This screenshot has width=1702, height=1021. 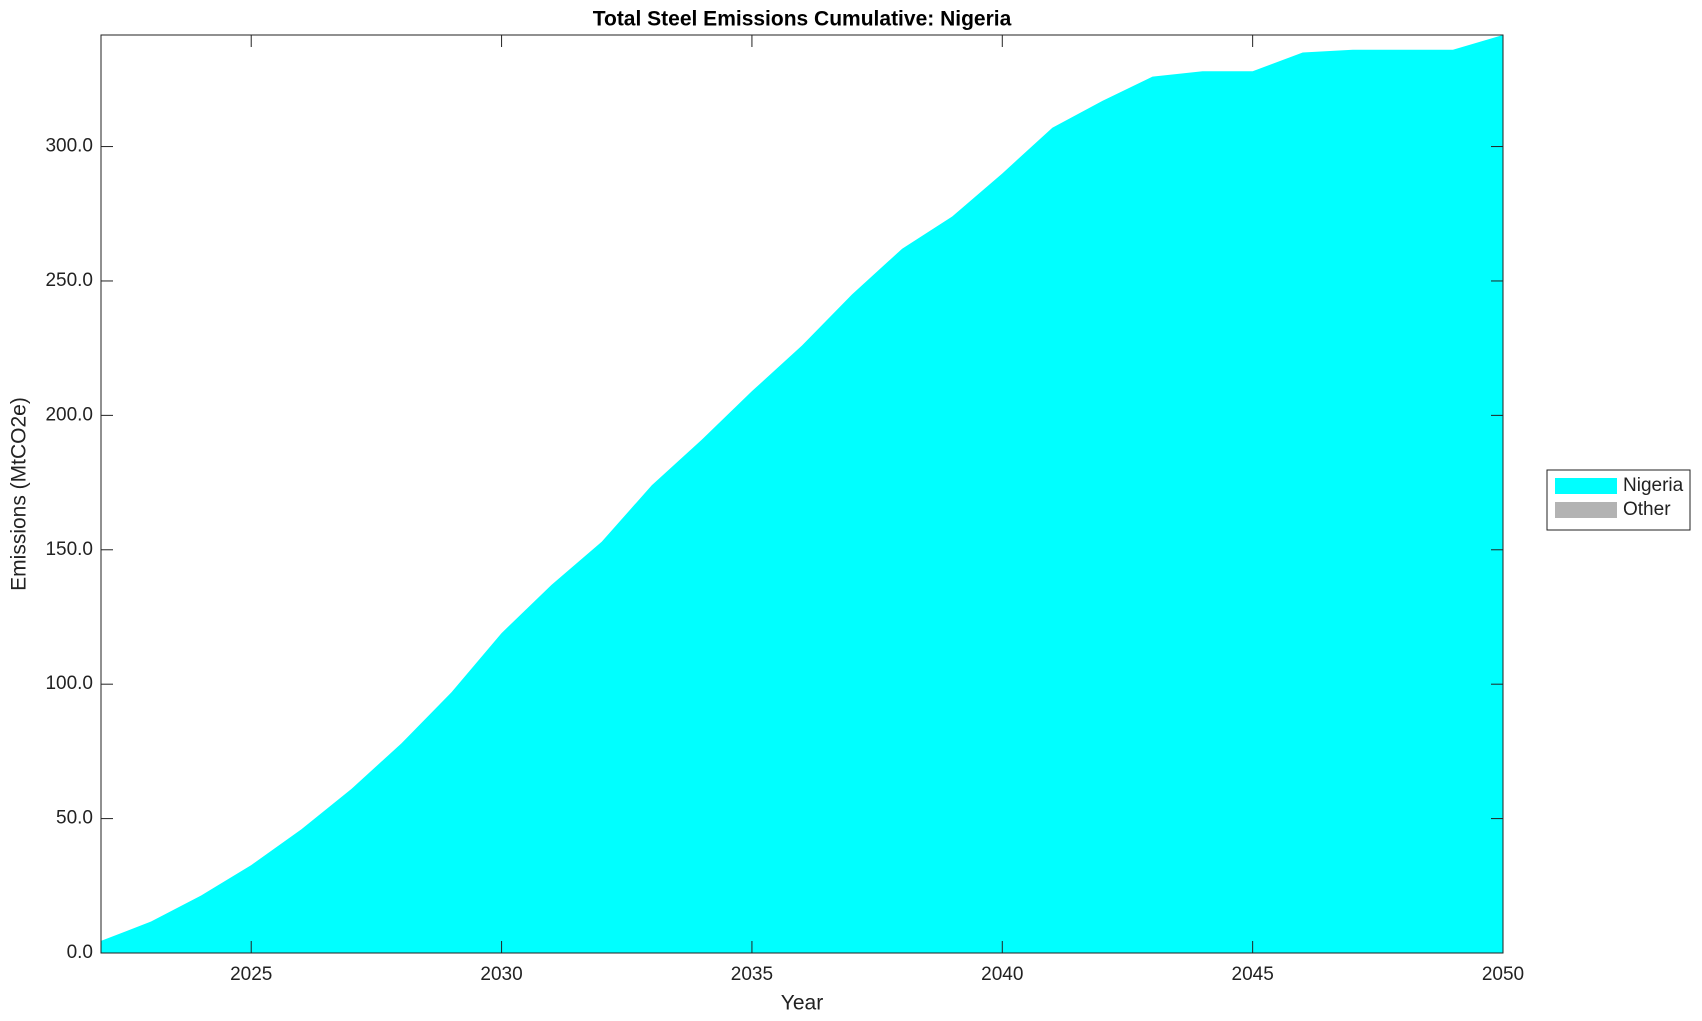 What do you see at coordinates (69, 414) in the screenshot?
I see `y-tick-label: 200.0` at bounding box center [69, 414].